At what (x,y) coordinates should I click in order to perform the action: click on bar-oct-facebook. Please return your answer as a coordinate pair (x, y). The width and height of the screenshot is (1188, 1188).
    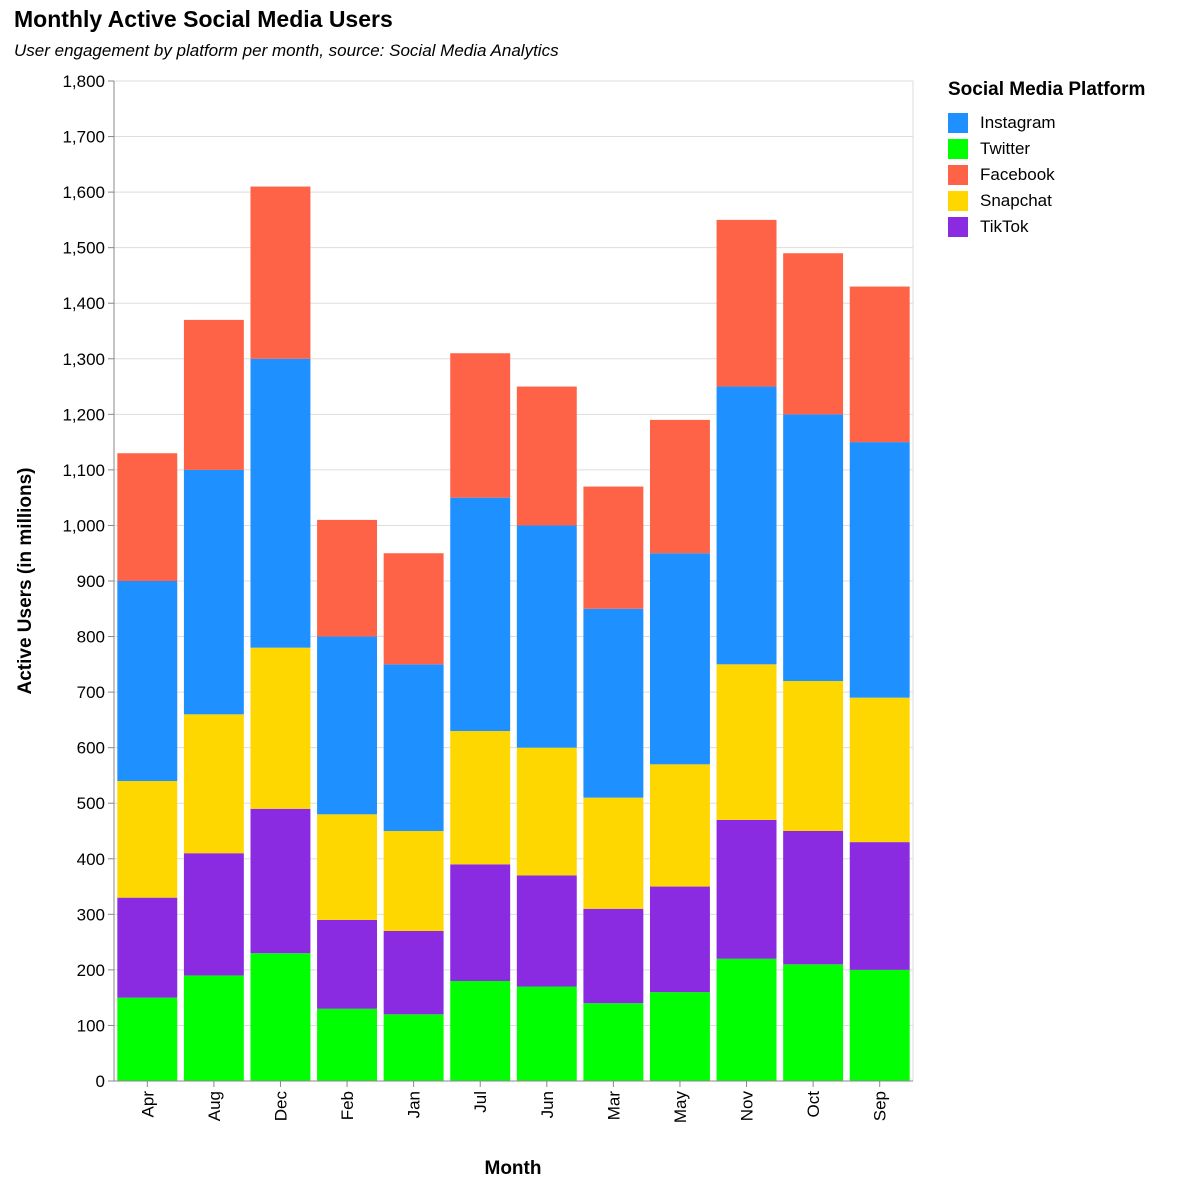
    Looking at the image, I should click on (813, 334).